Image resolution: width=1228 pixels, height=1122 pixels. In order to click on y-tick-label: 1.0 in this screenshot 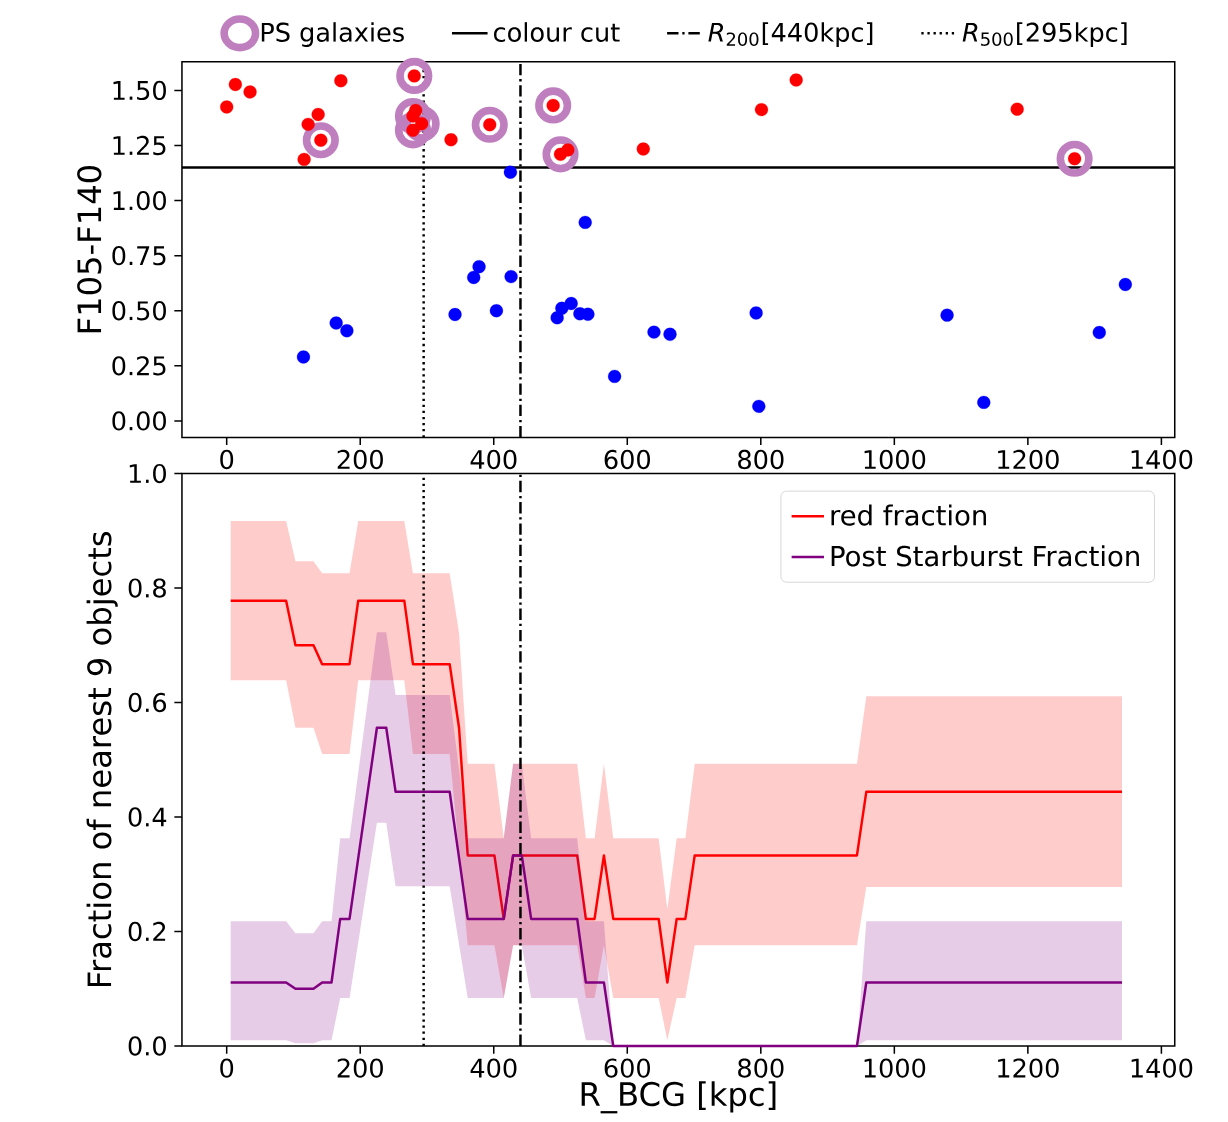, I will do `click(147, 473)`.